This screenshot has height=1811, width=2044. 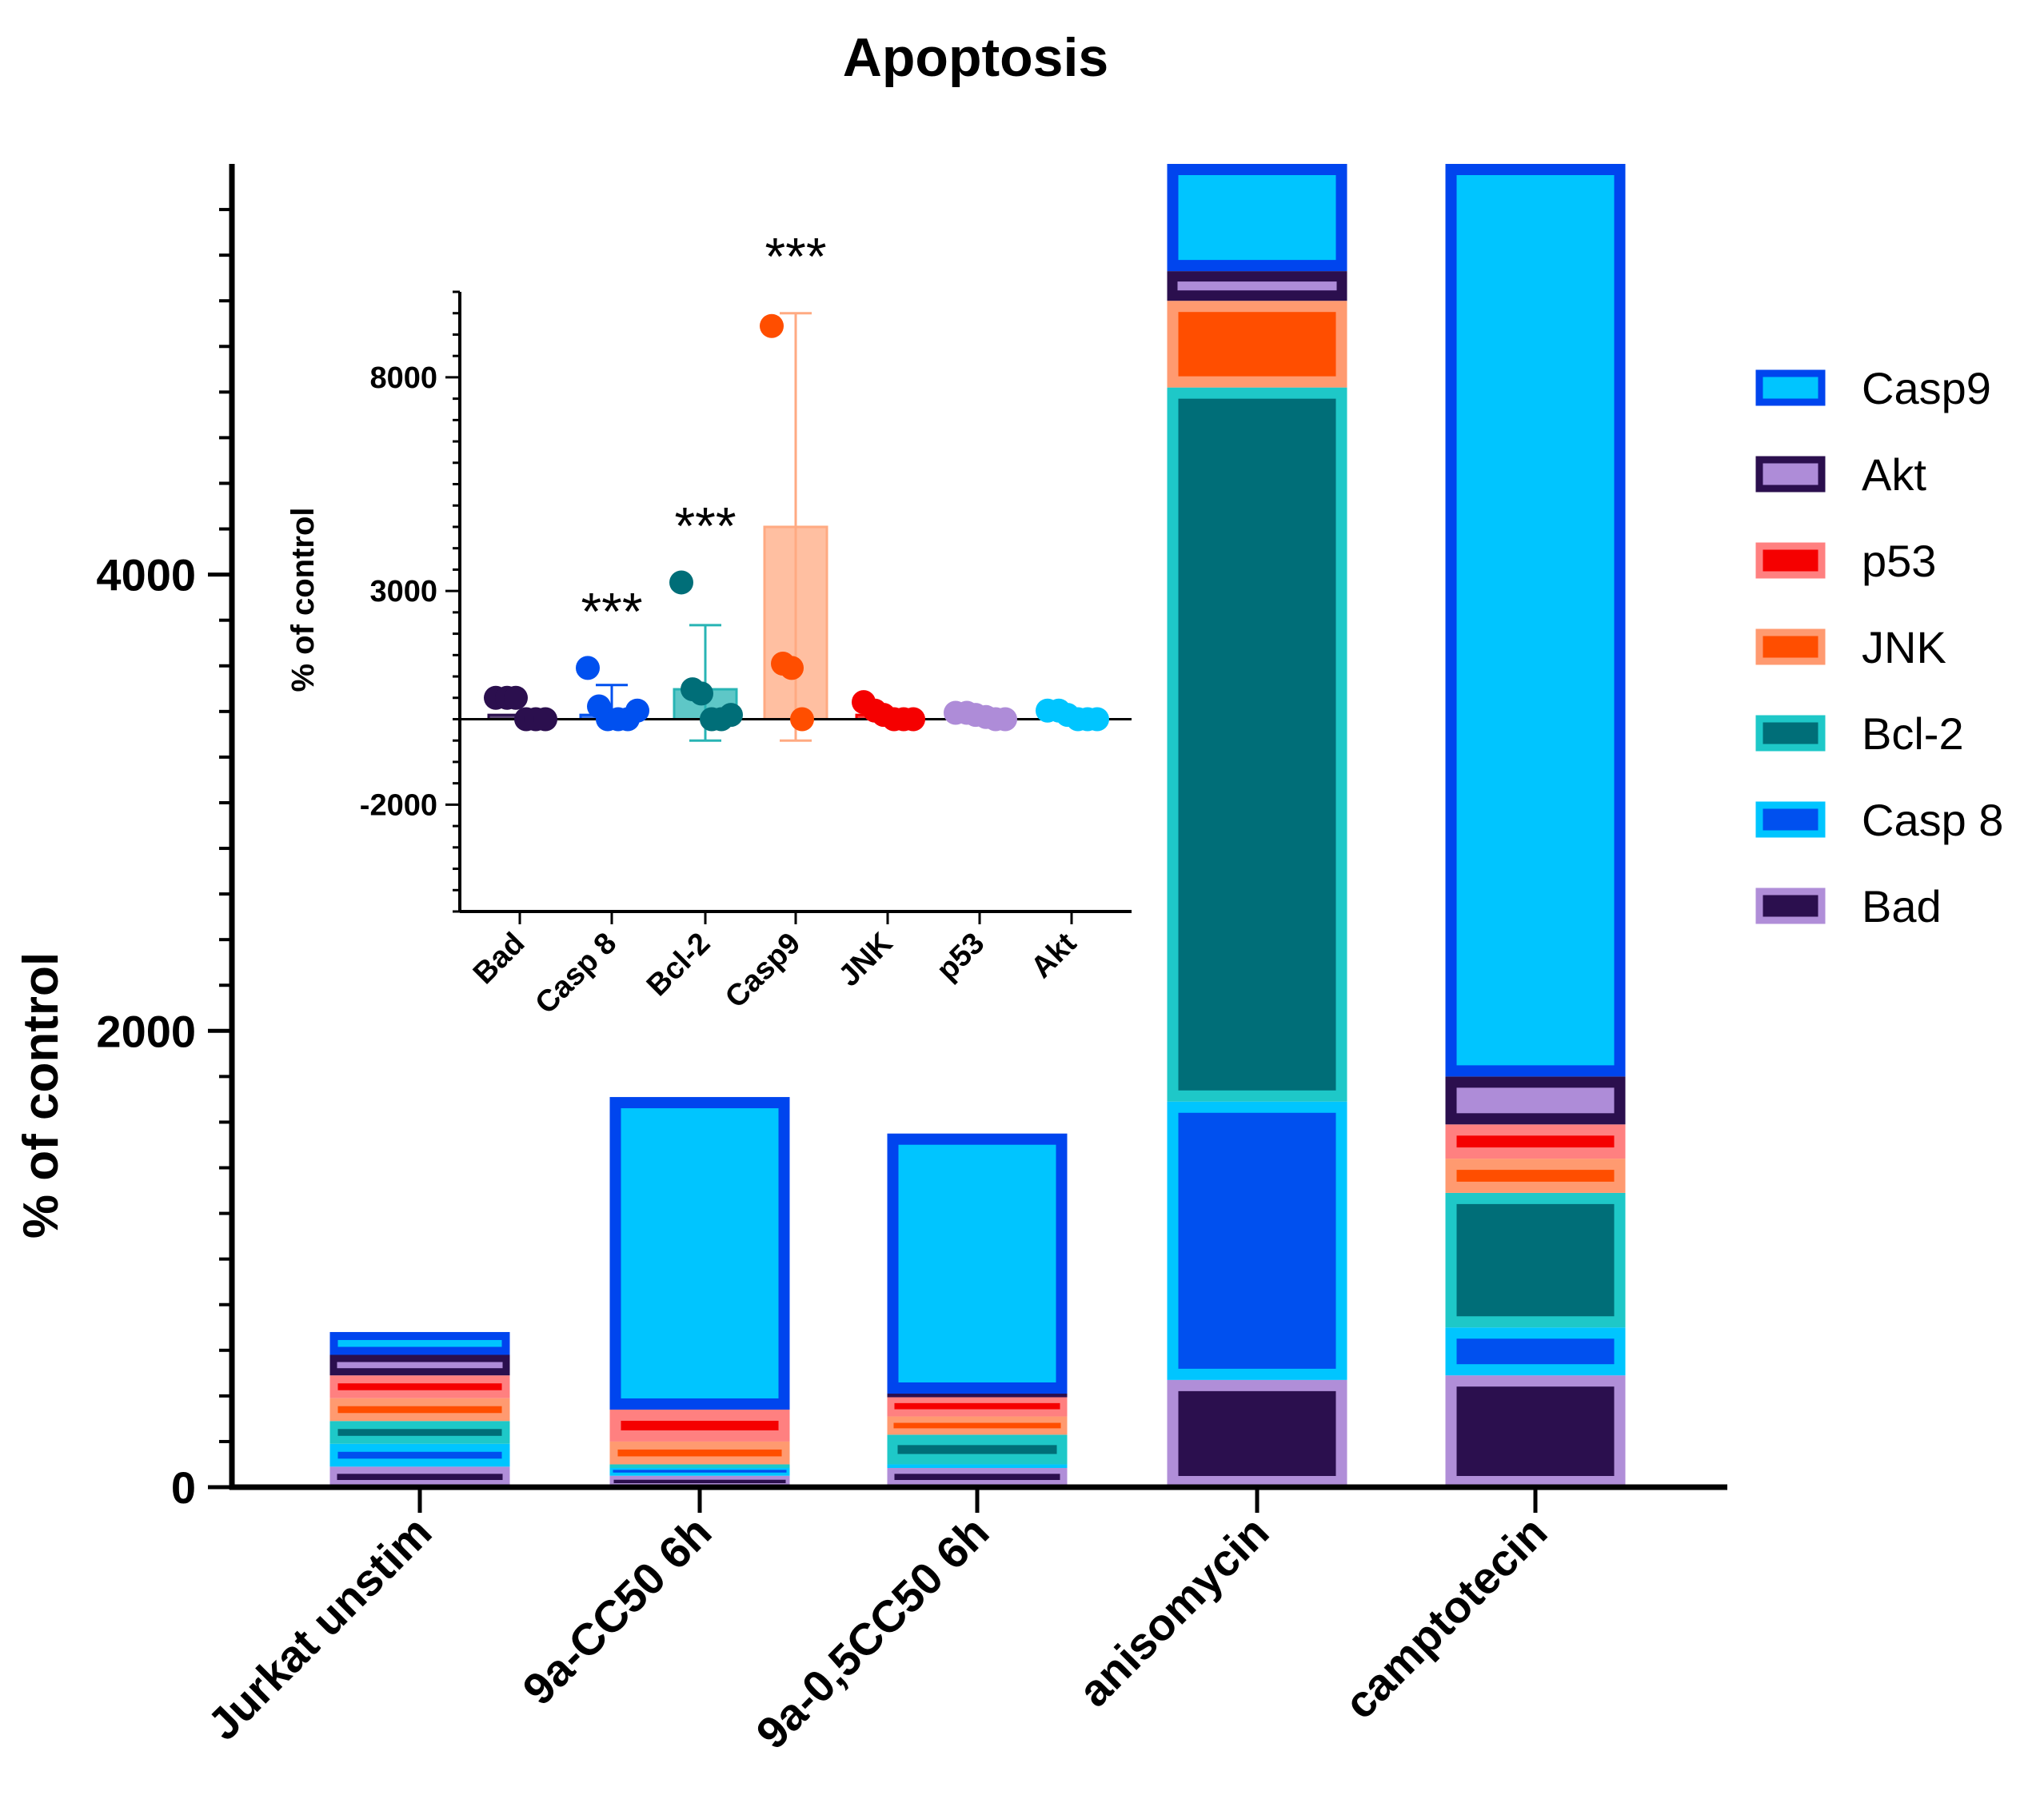 What do you see at coordinates (1899, 561) in the screenshot?
I see `legend-label-p53: p53` at bounding box center [1899, 561].